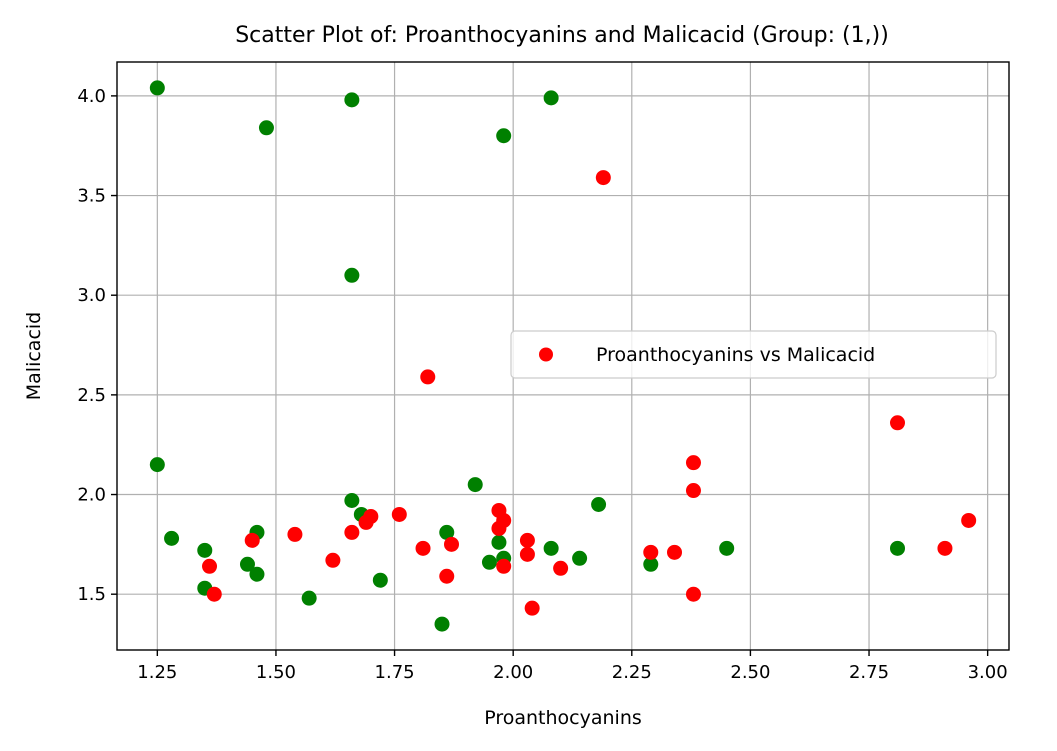 This screenshot has height=751, width=1057. What do you see at coordinates (91, 295) in the screenshot?
I see `y-tick-label: 3.0` at bounding box center [91, 295].